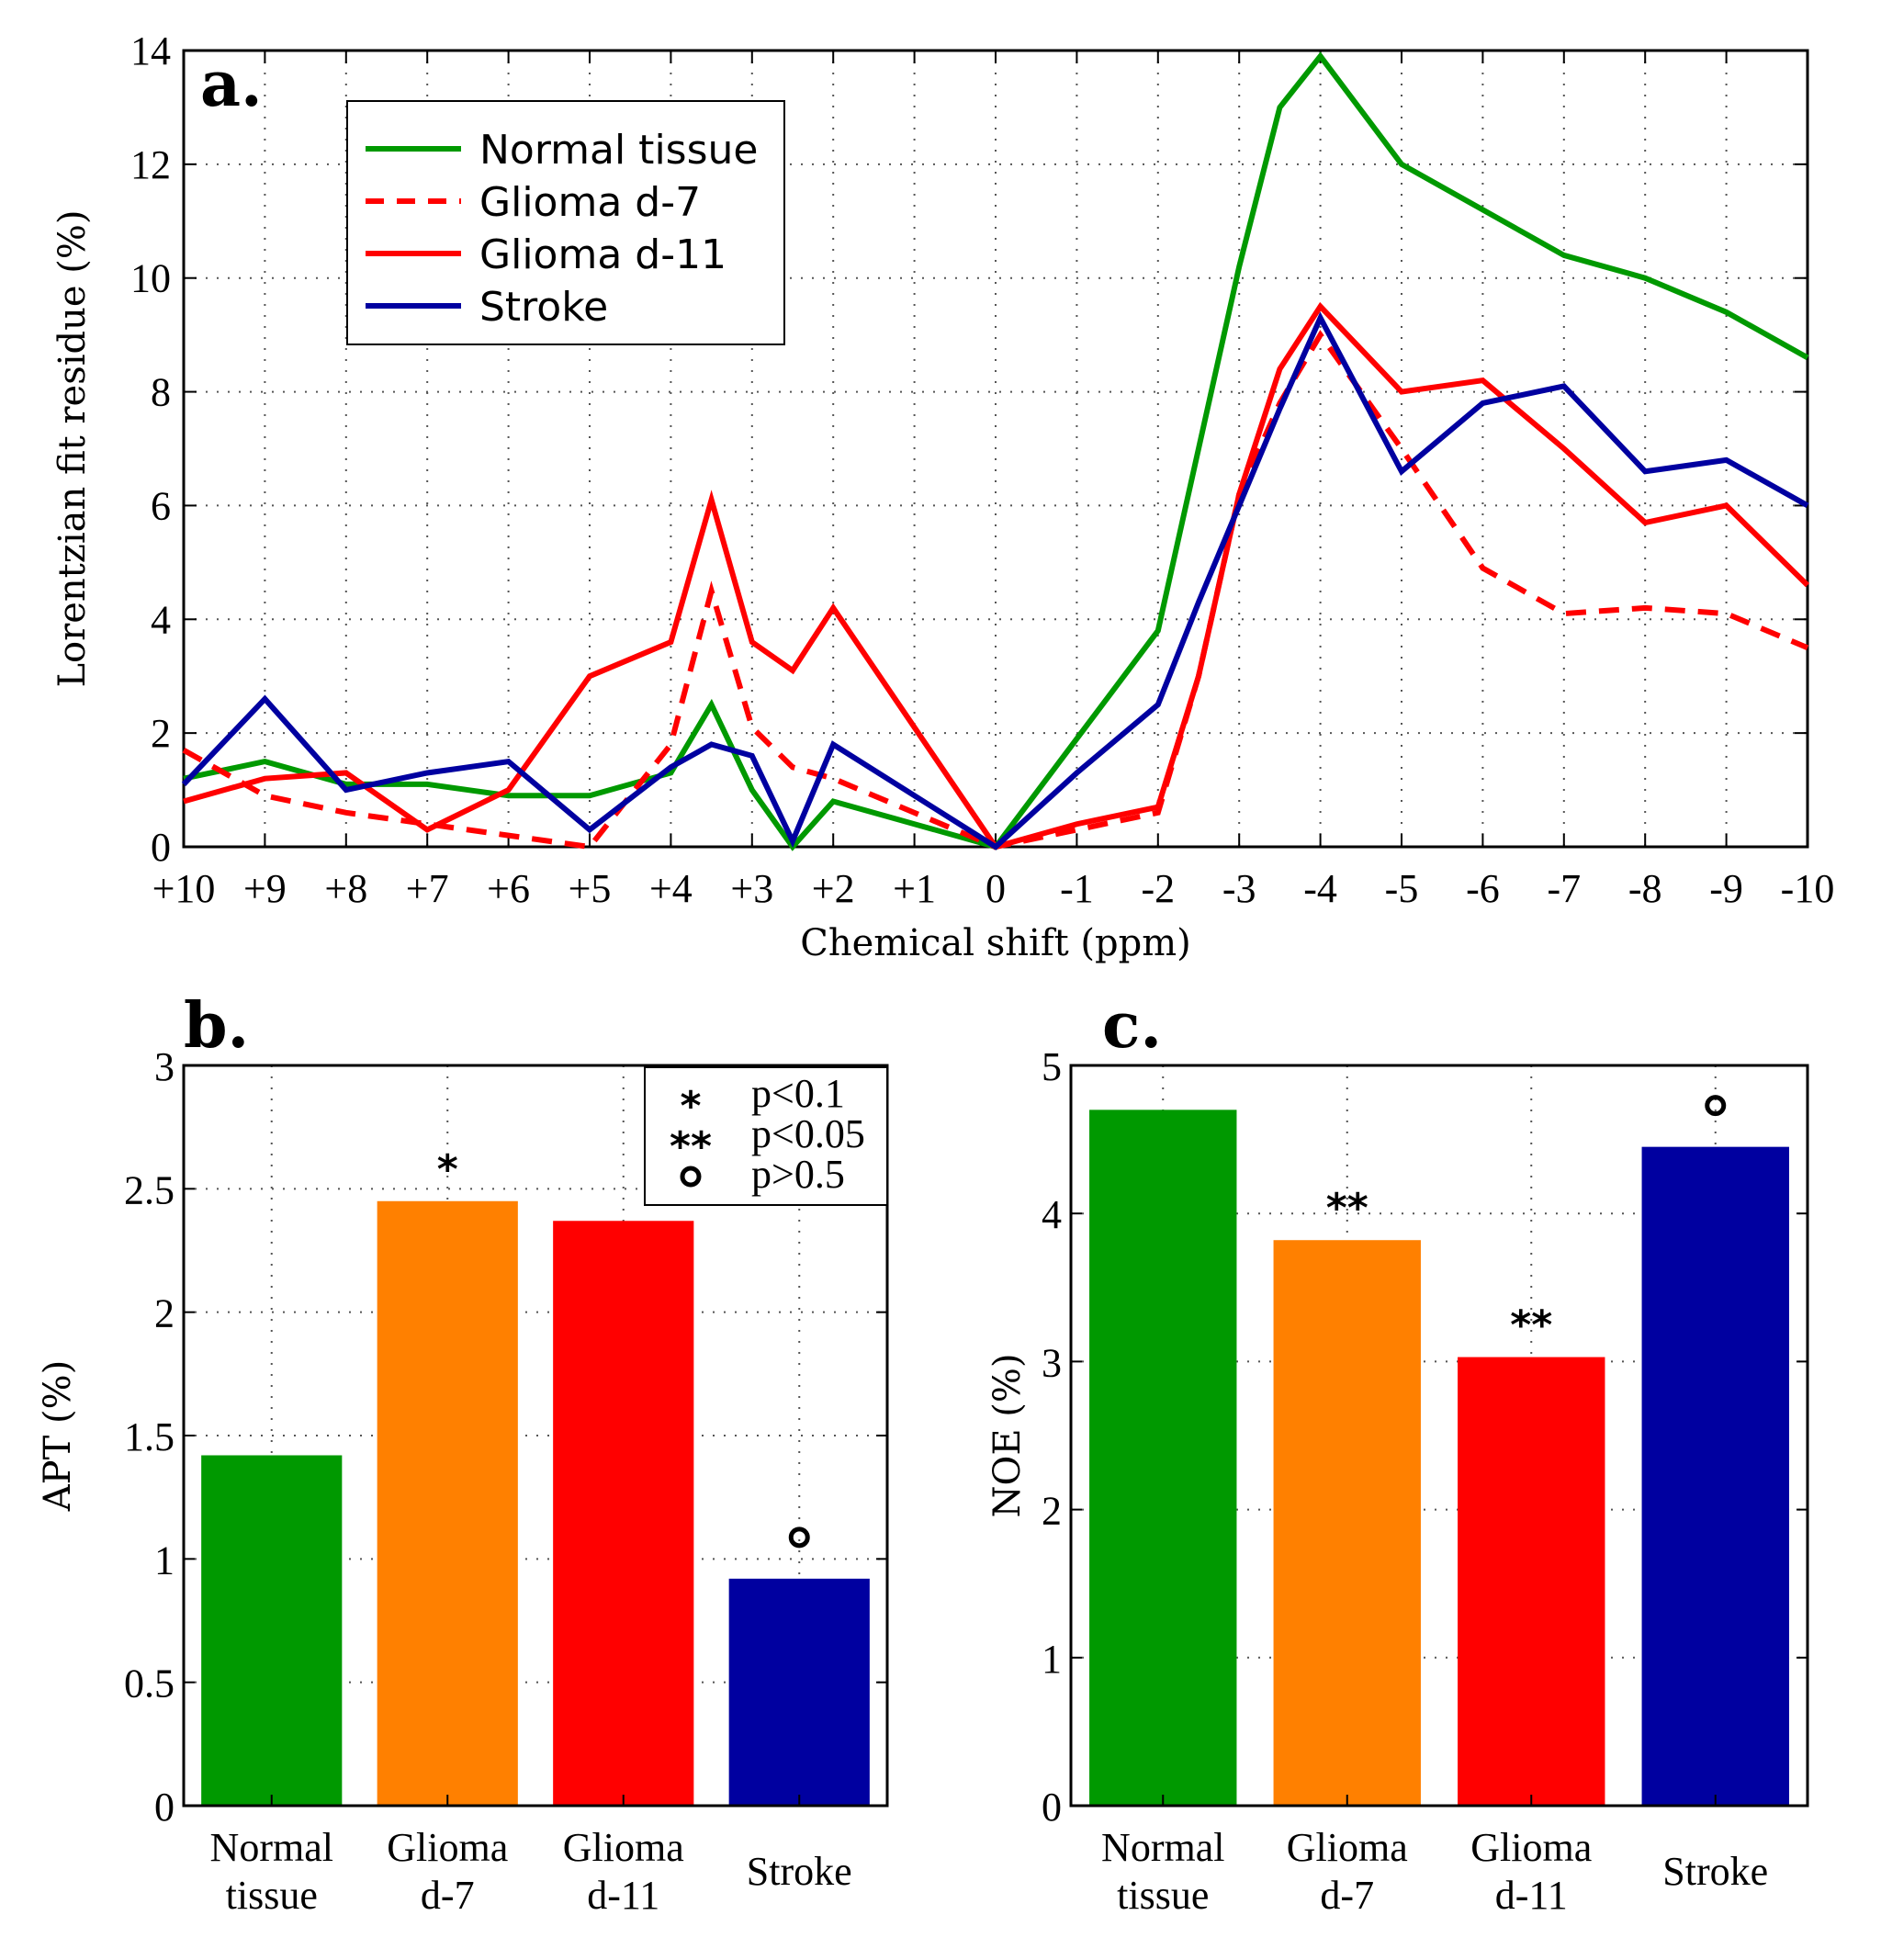  Describe the element at coordinates (691, 1146) in the screenshot. I see `legend-symbol-star: **` at that location.